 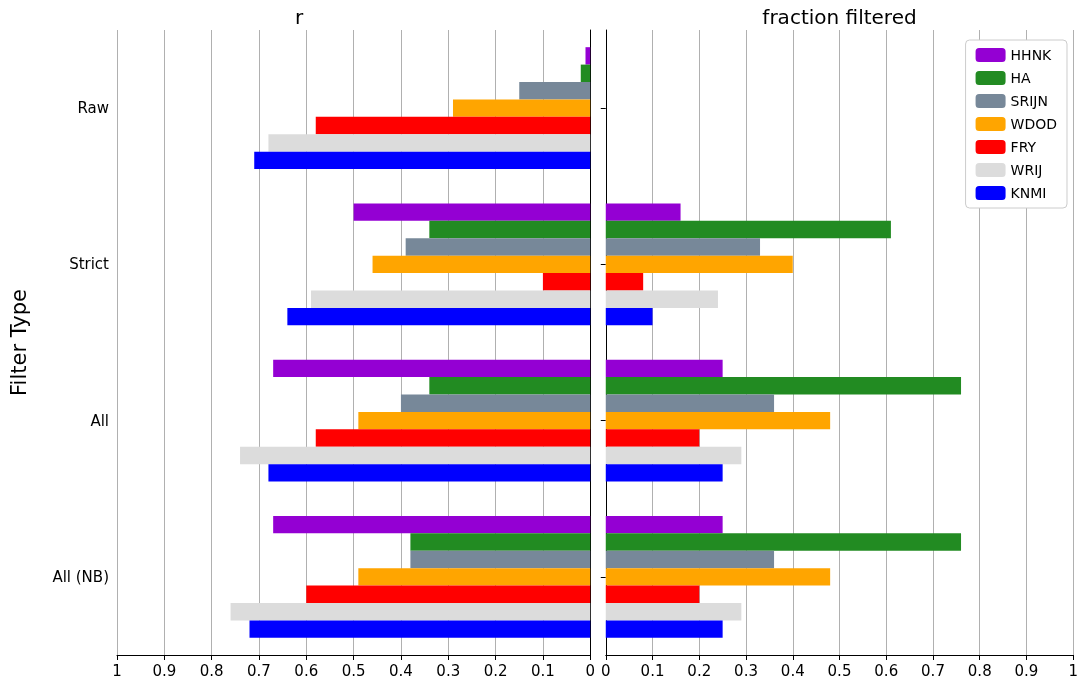 What do you see at coordinates (1021, 78) in the screenshot?
I see `legend-label: HA` at bounding box center [1021, 78].